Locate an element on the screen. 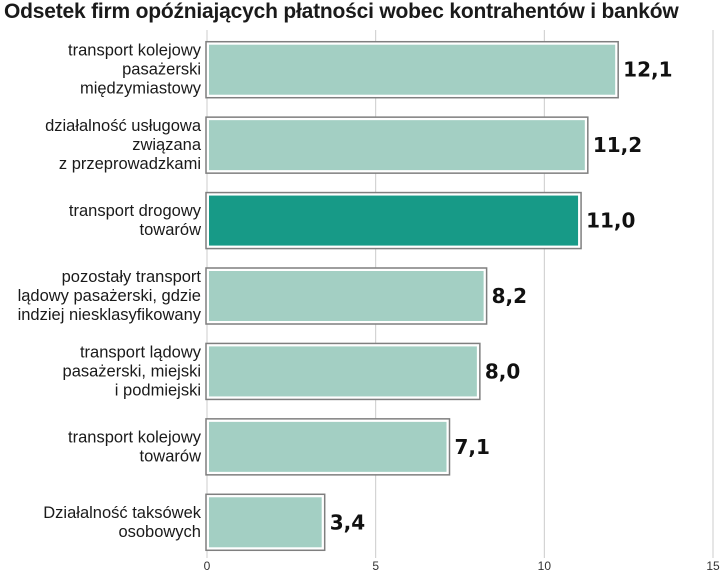  x-tick-label-0: 0 is located at coordinates (207, 566).